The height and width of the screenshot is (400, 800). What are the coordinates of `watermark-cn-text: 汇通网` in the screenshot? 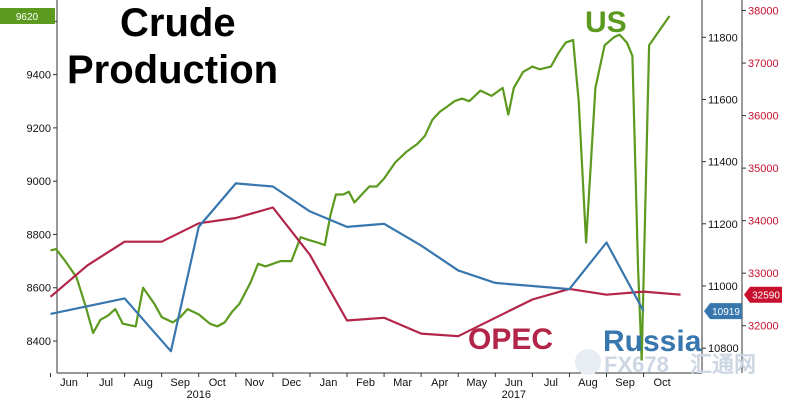 It's located at (723, 364).